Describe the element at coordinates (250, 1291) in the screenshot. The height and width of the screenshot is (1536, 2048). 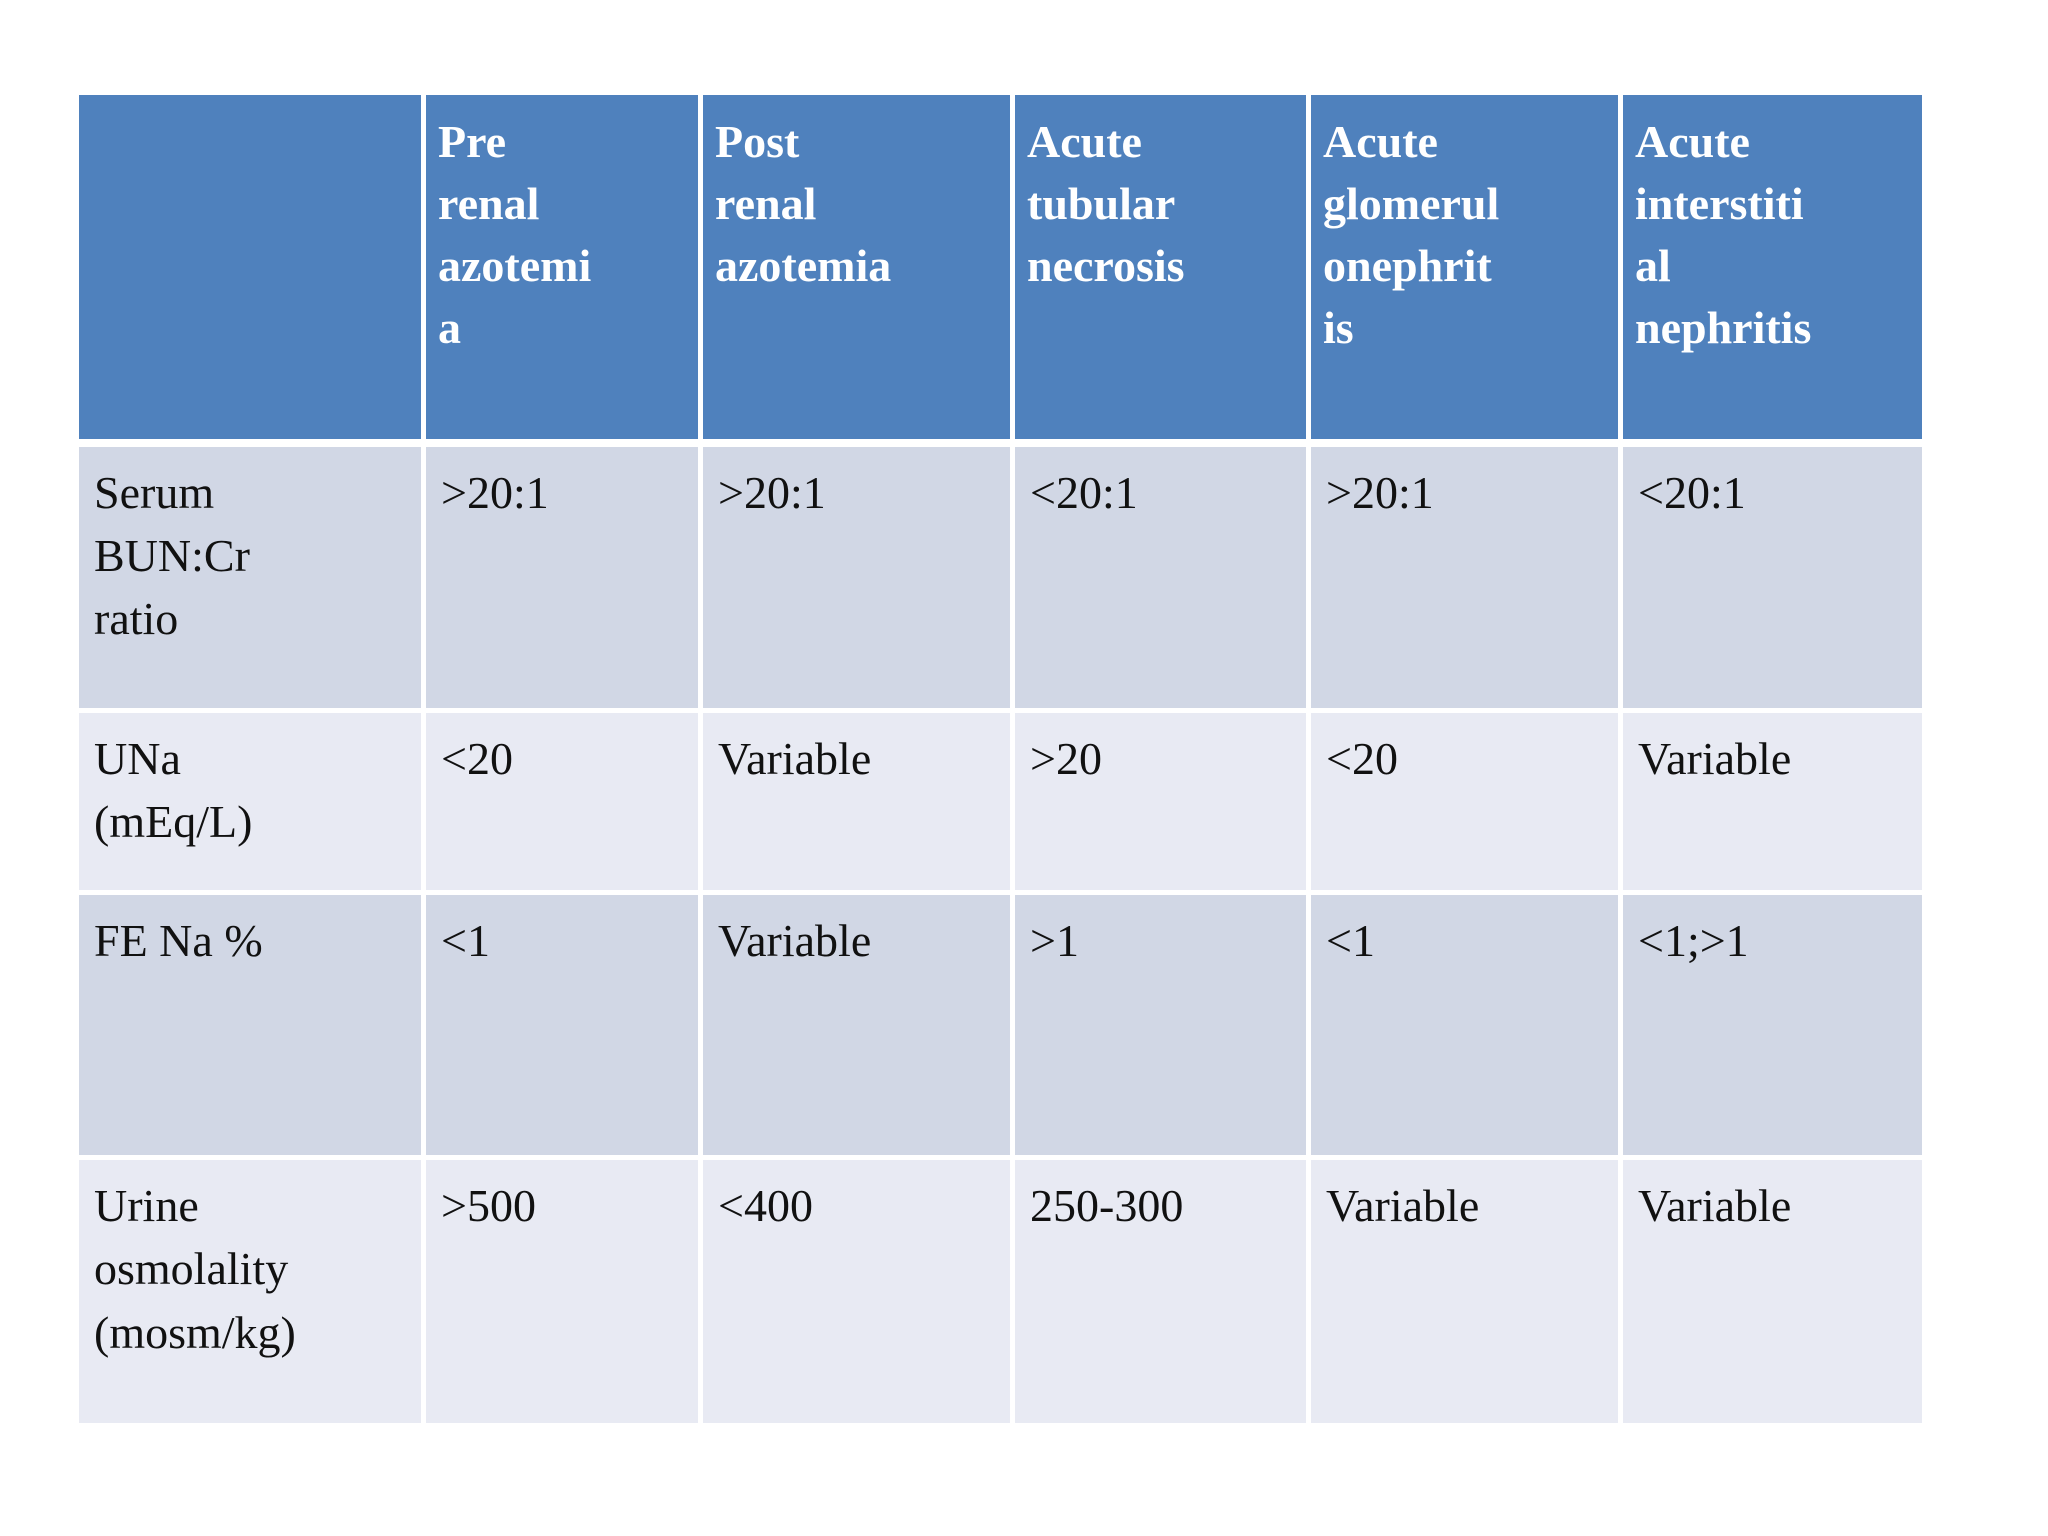
I see `row-label: Urine osmolality (mosm/kg)` at that location.